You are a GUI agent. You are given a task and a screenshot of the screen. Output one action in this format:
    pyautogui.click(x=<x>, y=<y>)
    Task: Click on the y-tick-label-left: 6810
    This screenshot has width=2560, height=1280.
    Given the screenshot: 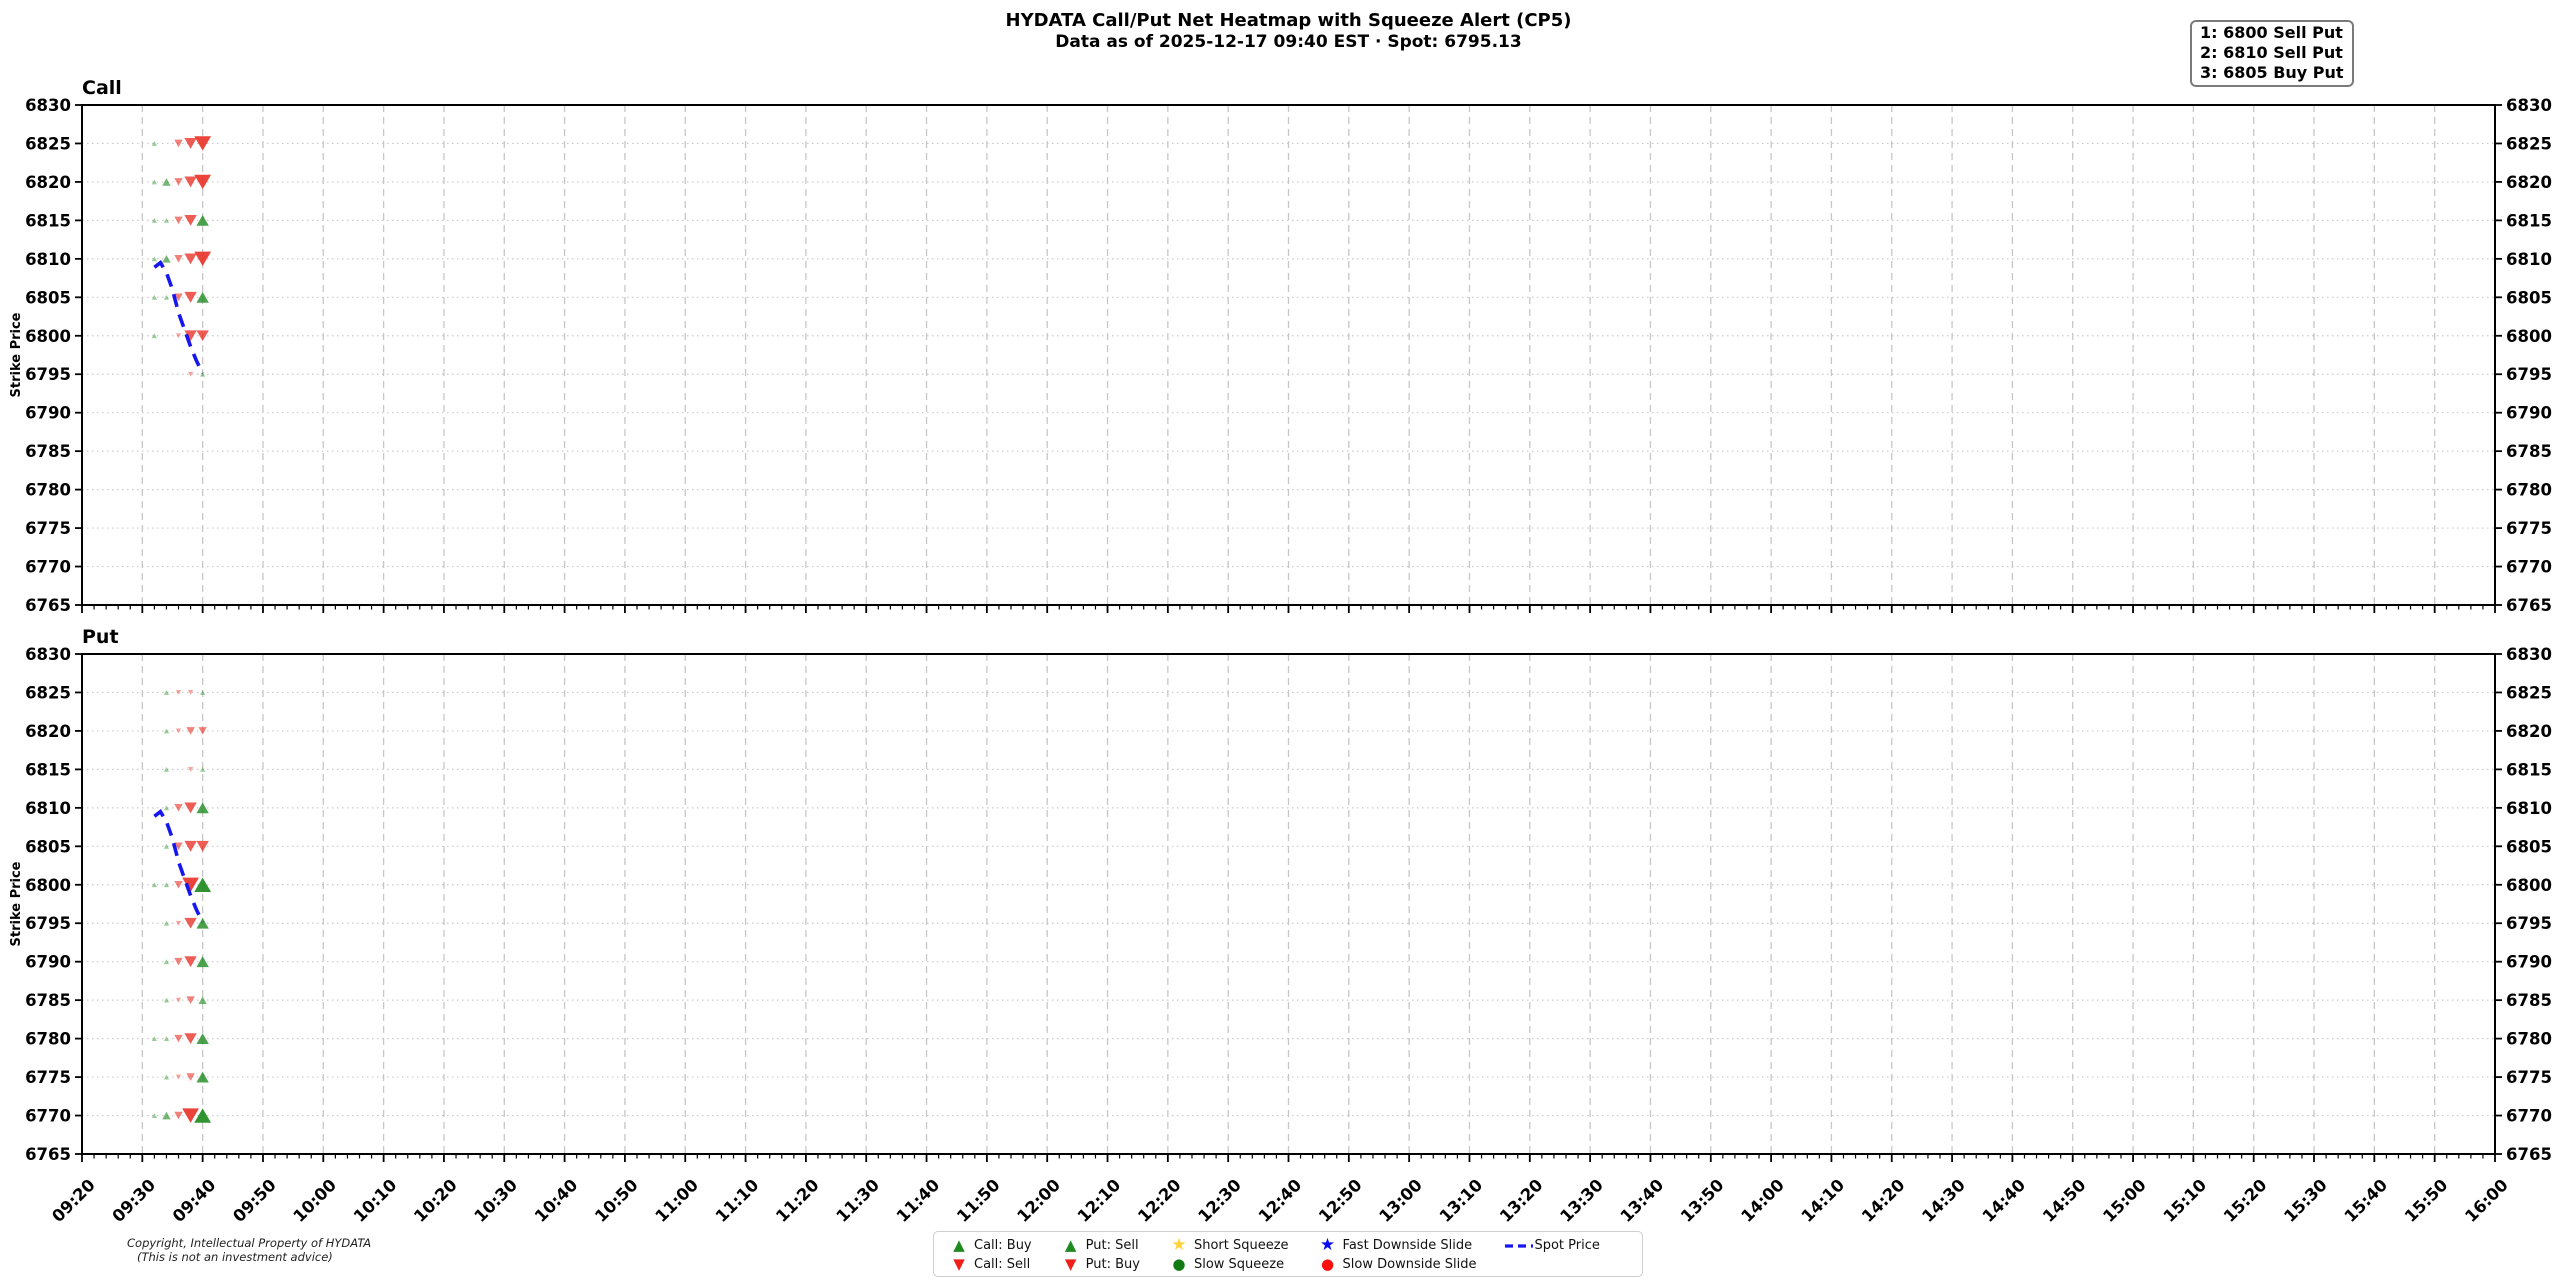 What is the action you would take?
    pyautogui.click(x=48, y=808)
    